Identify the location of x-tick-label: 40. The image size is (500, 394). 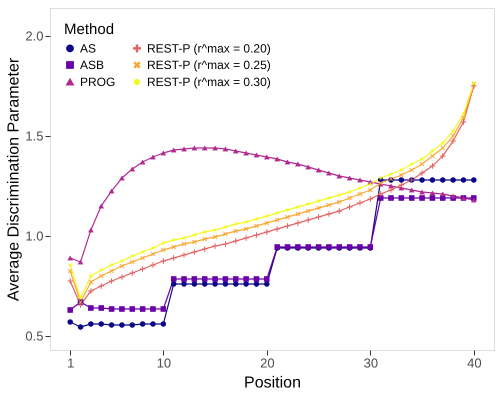
(474, 363).